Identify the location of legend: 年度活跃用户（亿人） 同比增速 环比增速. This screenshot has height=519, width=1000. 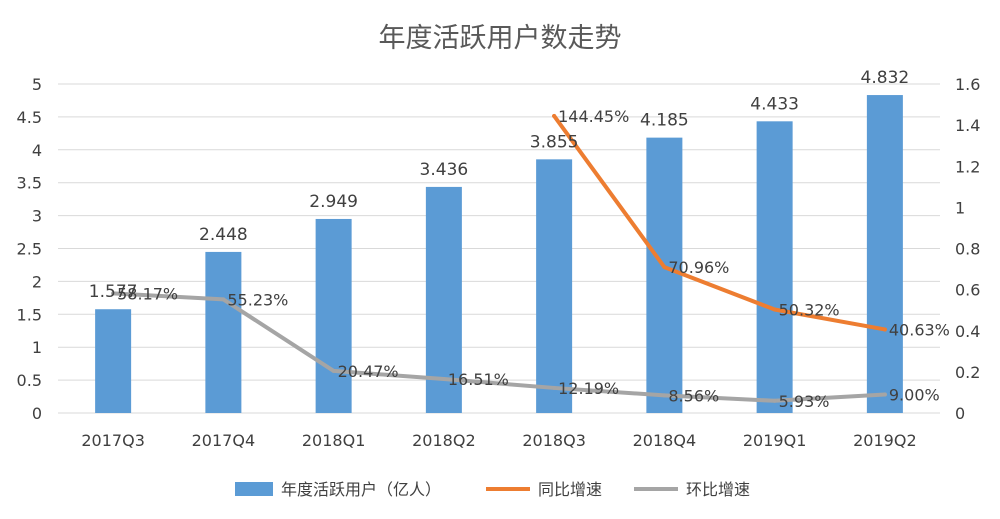
(492, 489).